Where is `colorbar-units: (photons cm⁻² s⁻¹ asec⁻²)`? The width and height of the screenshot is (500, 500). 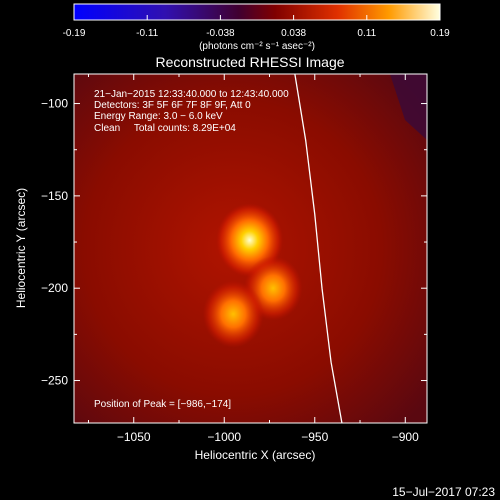 colorbar-units: (photons cm⁻² s⁻¹ asec⁻²) is located at coordinates (257, 46).